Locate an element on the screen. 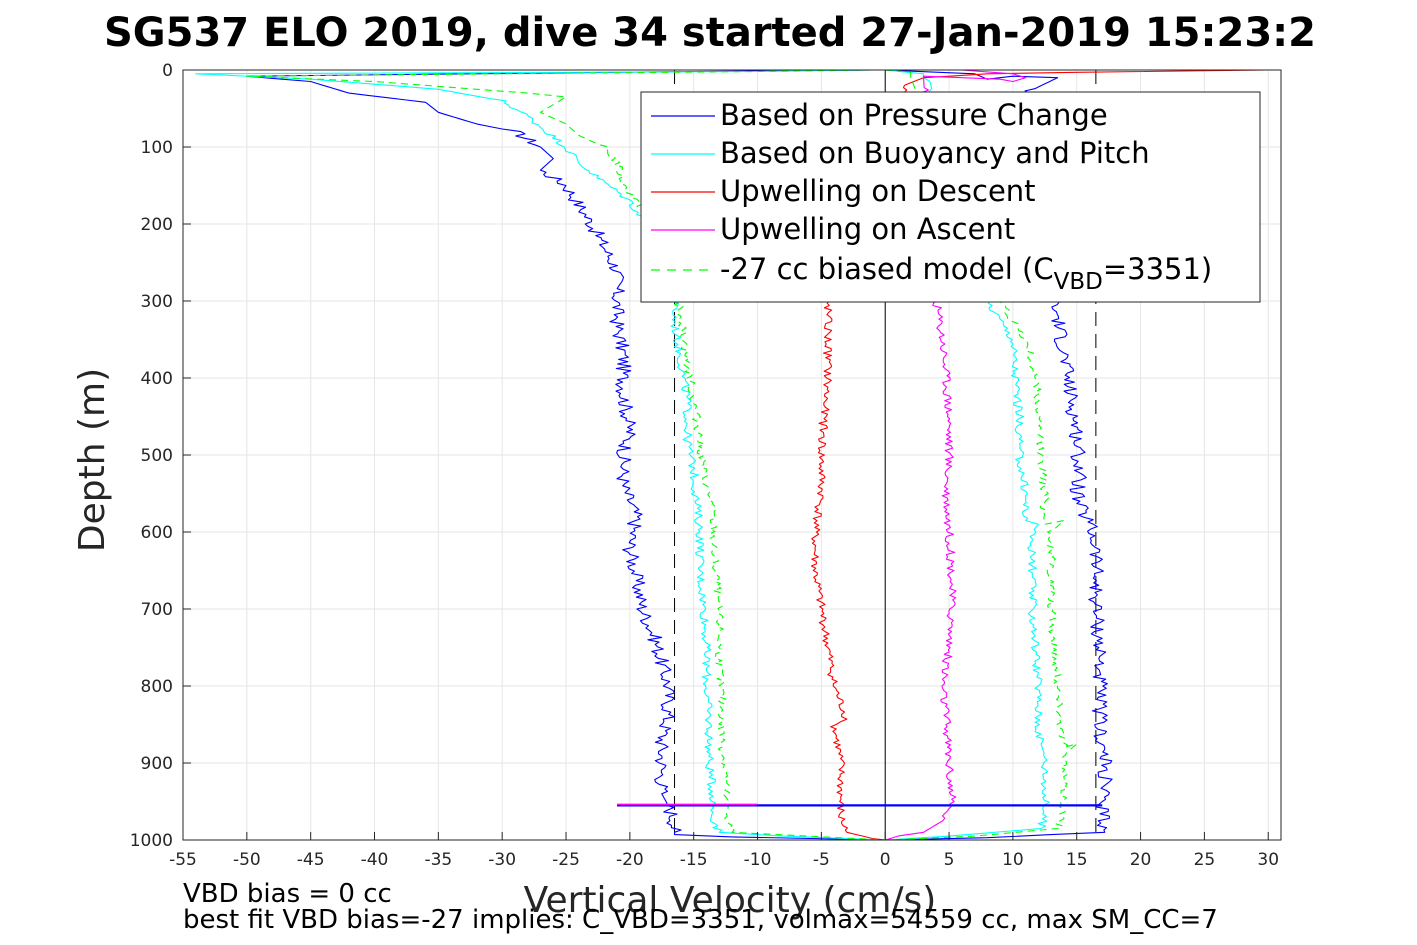 This screenshot has width=1417, height=945. x-tick-label: 25 is located at coordinates (1205, 860).